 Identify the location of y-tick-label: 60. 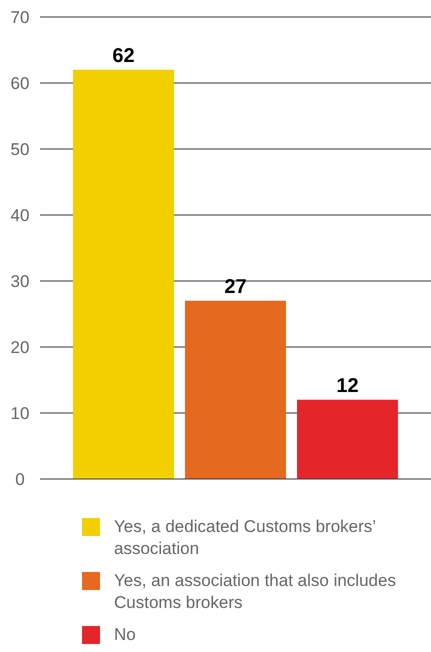
(20, 84).